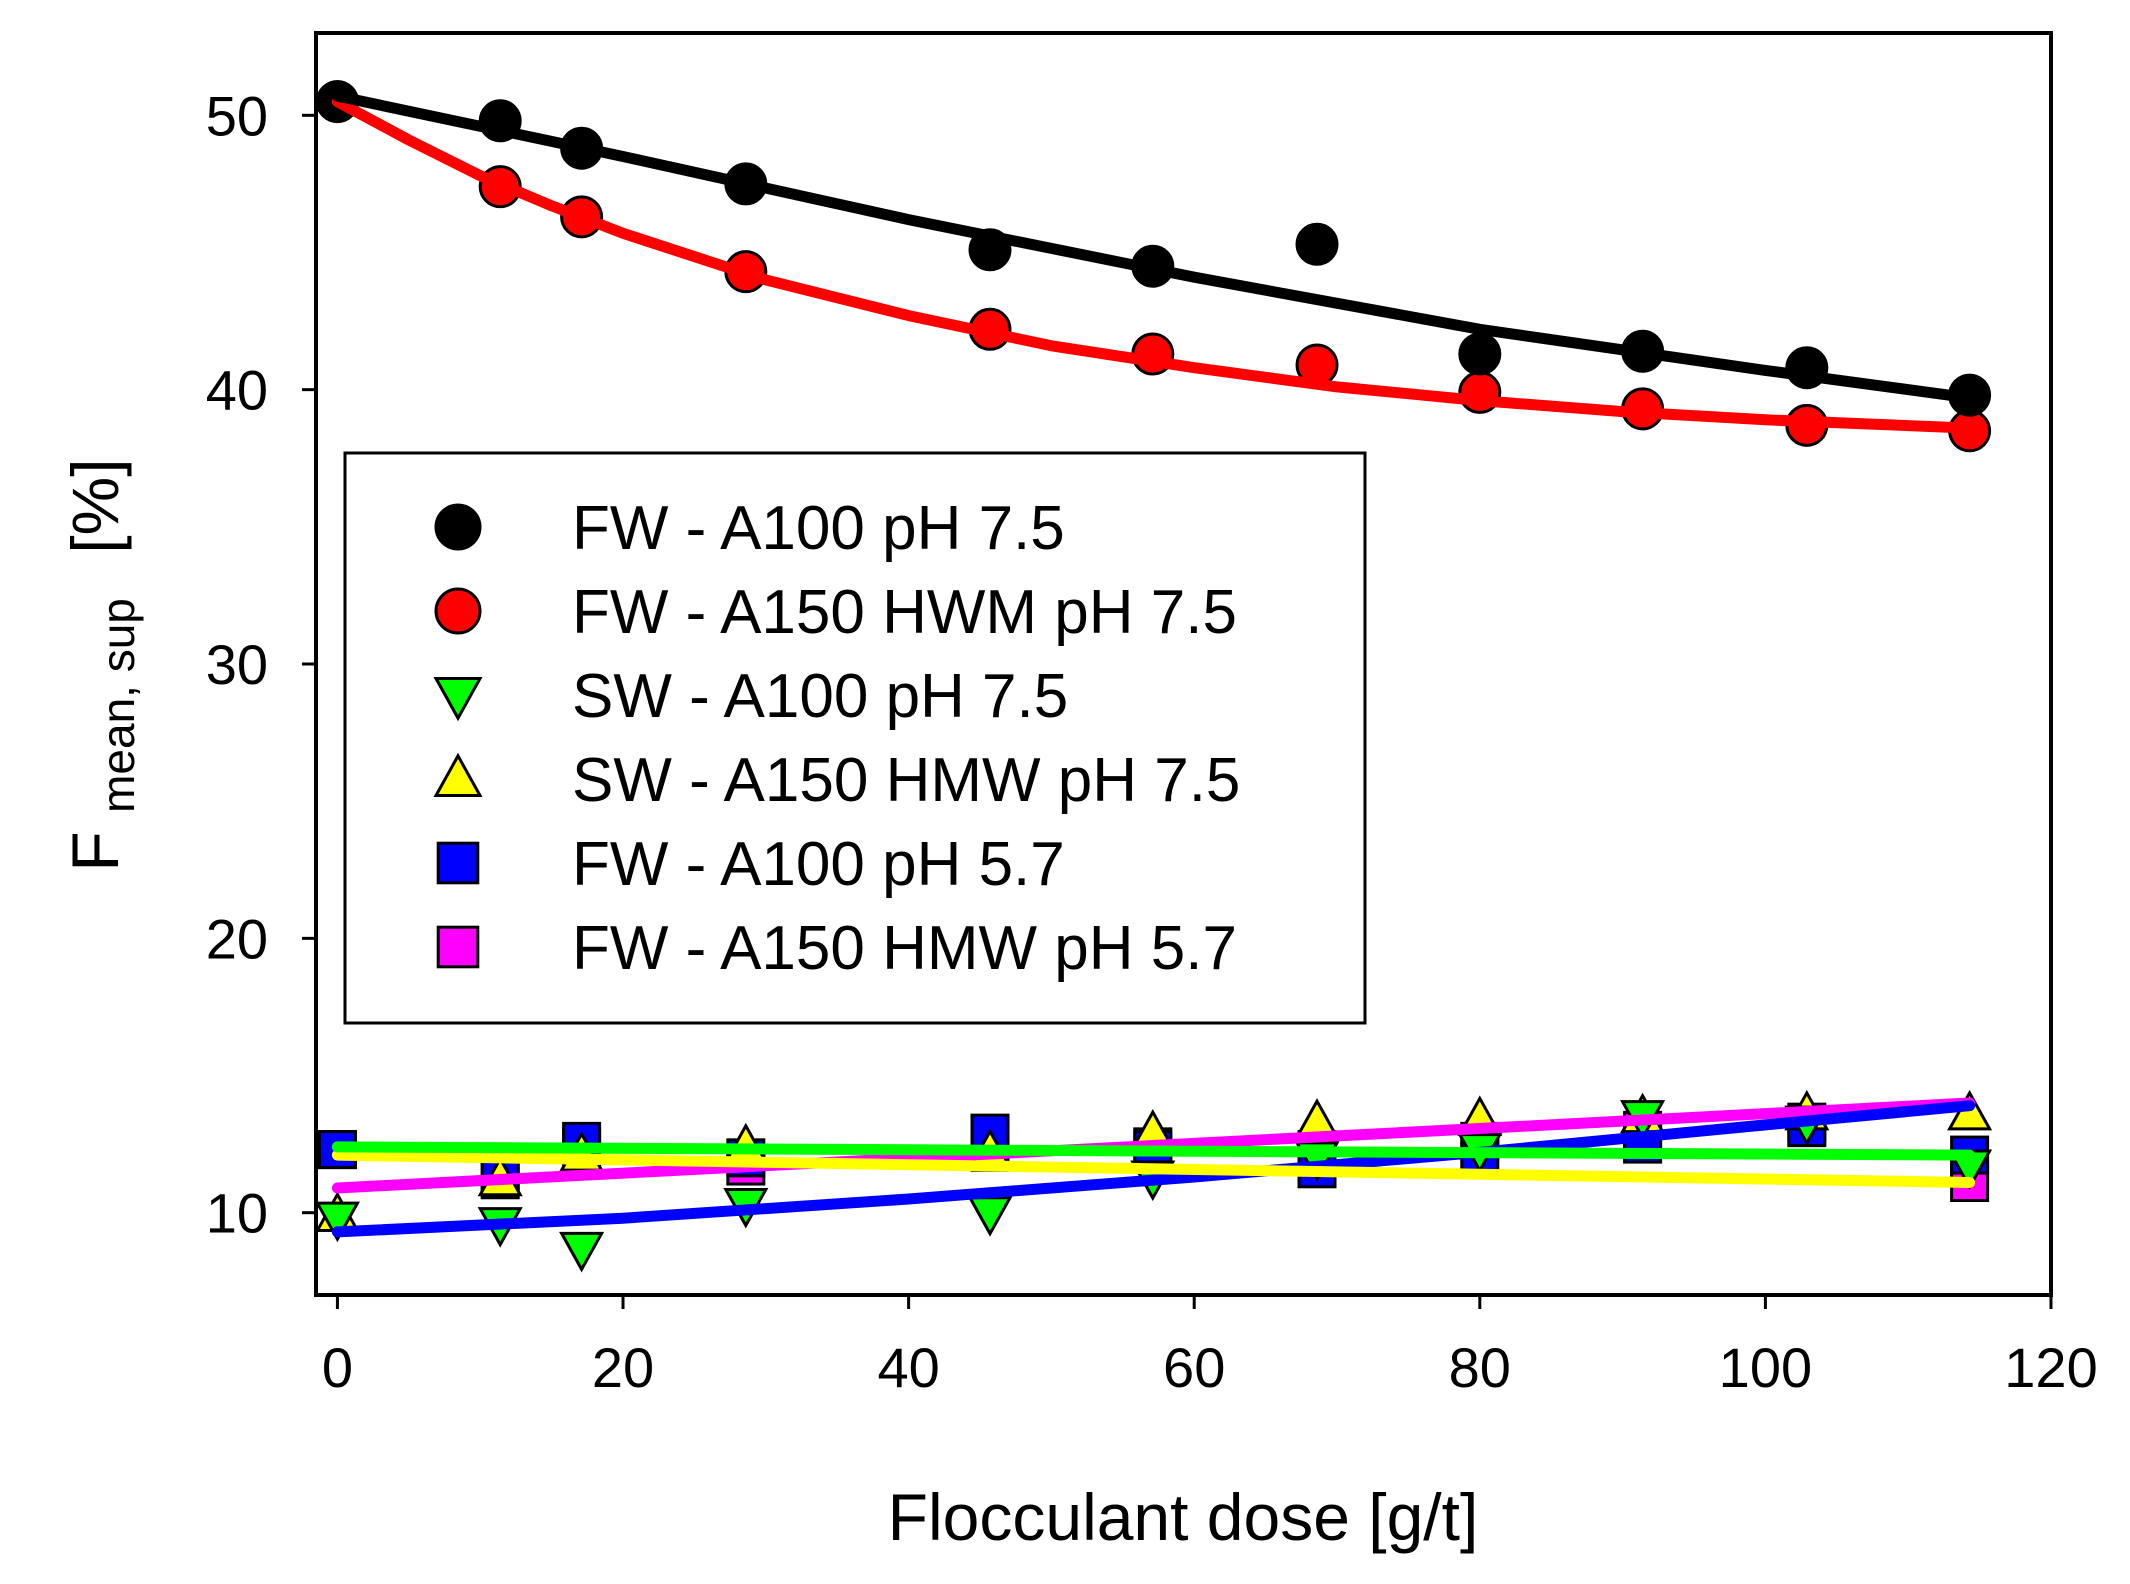  Describe the element at coordinates (818, 864) in the screenshot. I see `legend-label-fw-a100-ph-5-7: FW - A100 pH 5.7` at that location.